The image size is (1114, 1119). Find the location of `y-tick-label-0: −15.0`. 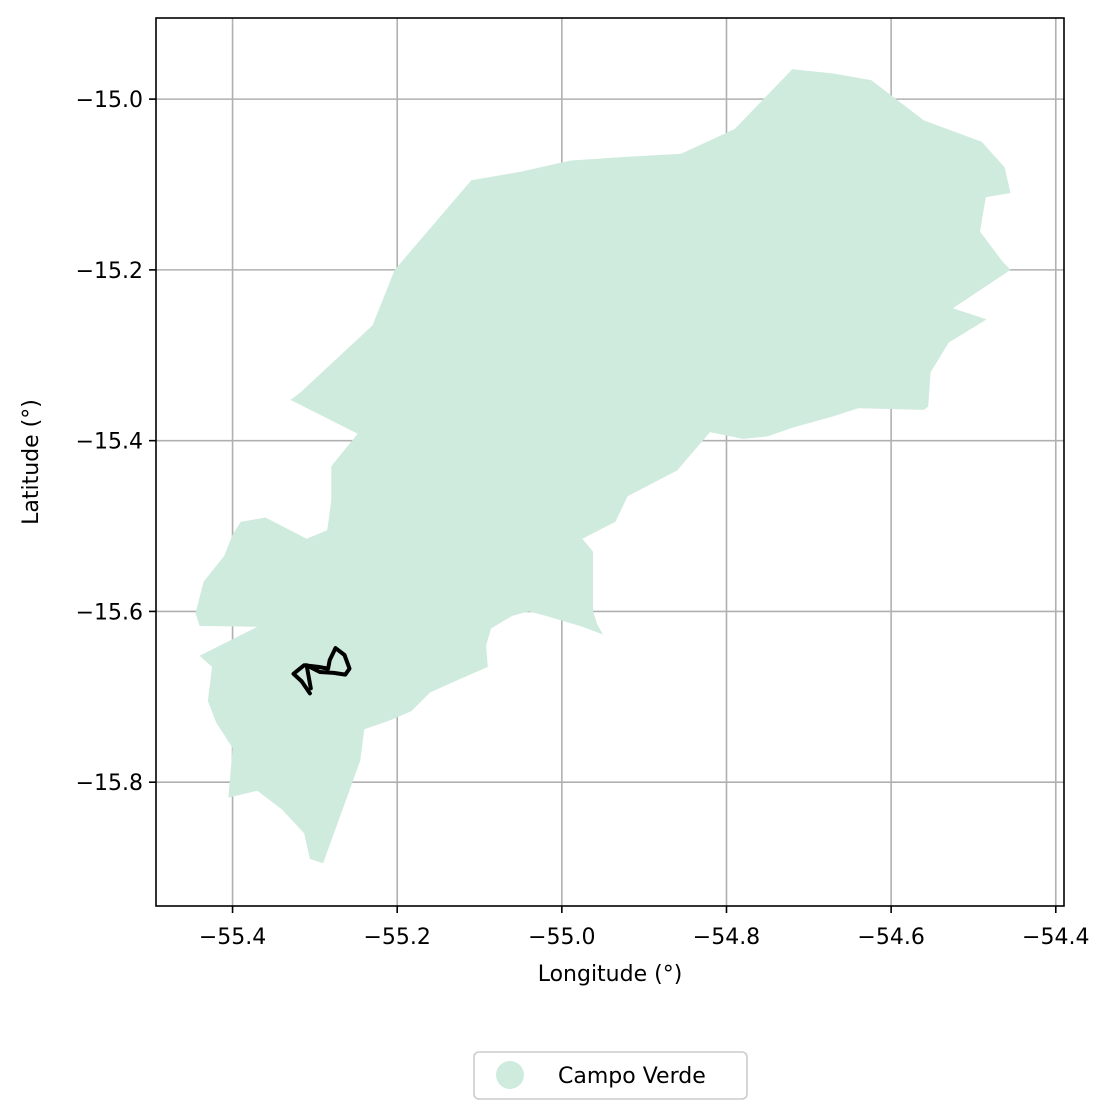

y-tick-label-0: −15.0 is located at coordinates (109, 100).